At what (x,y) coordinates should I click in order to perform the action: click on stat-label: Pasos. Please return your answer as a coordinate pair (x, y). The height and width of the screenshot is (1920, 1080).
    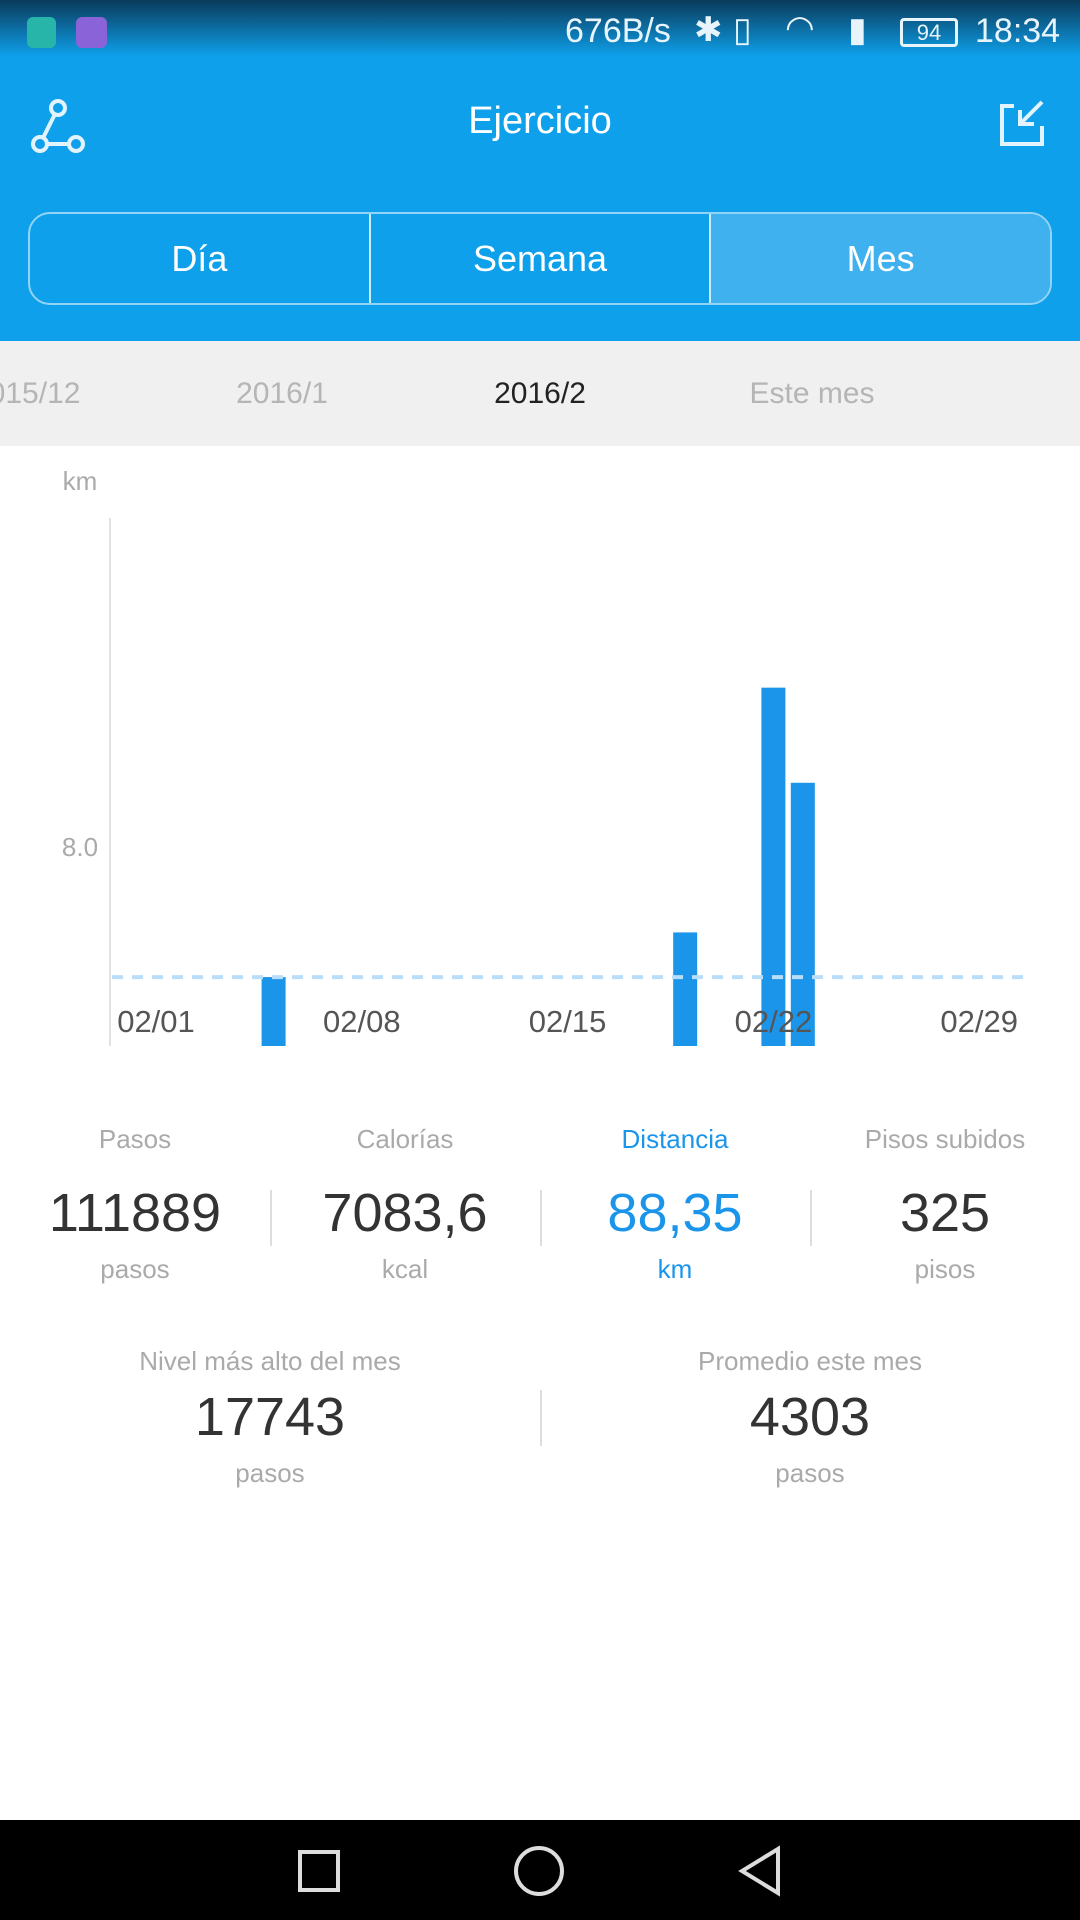
    Looking at the image, I should click on (135, 1139).